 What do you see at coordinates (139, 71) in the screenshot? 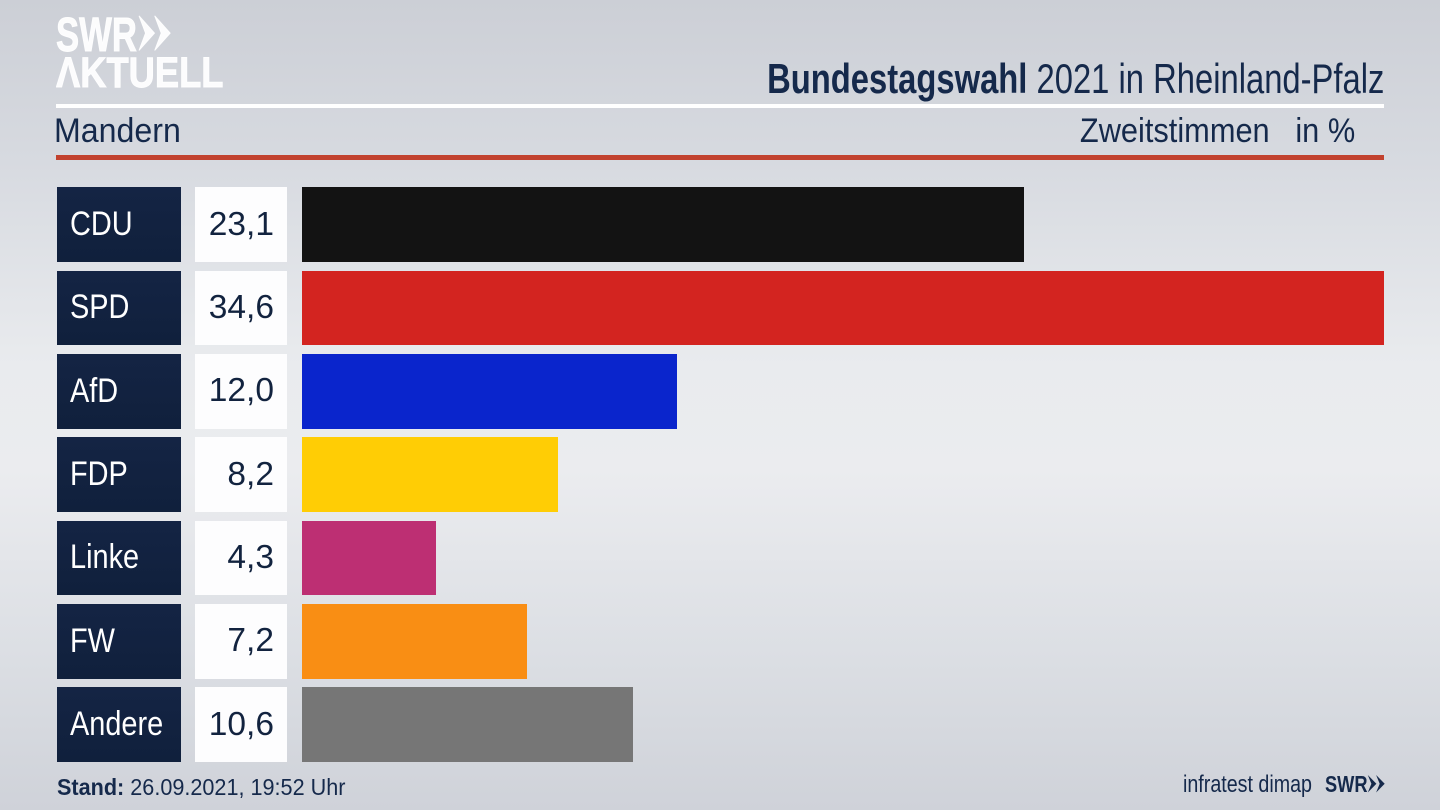
I see `svg-text: ΛKTUELL` at bounding box center [139, 71].